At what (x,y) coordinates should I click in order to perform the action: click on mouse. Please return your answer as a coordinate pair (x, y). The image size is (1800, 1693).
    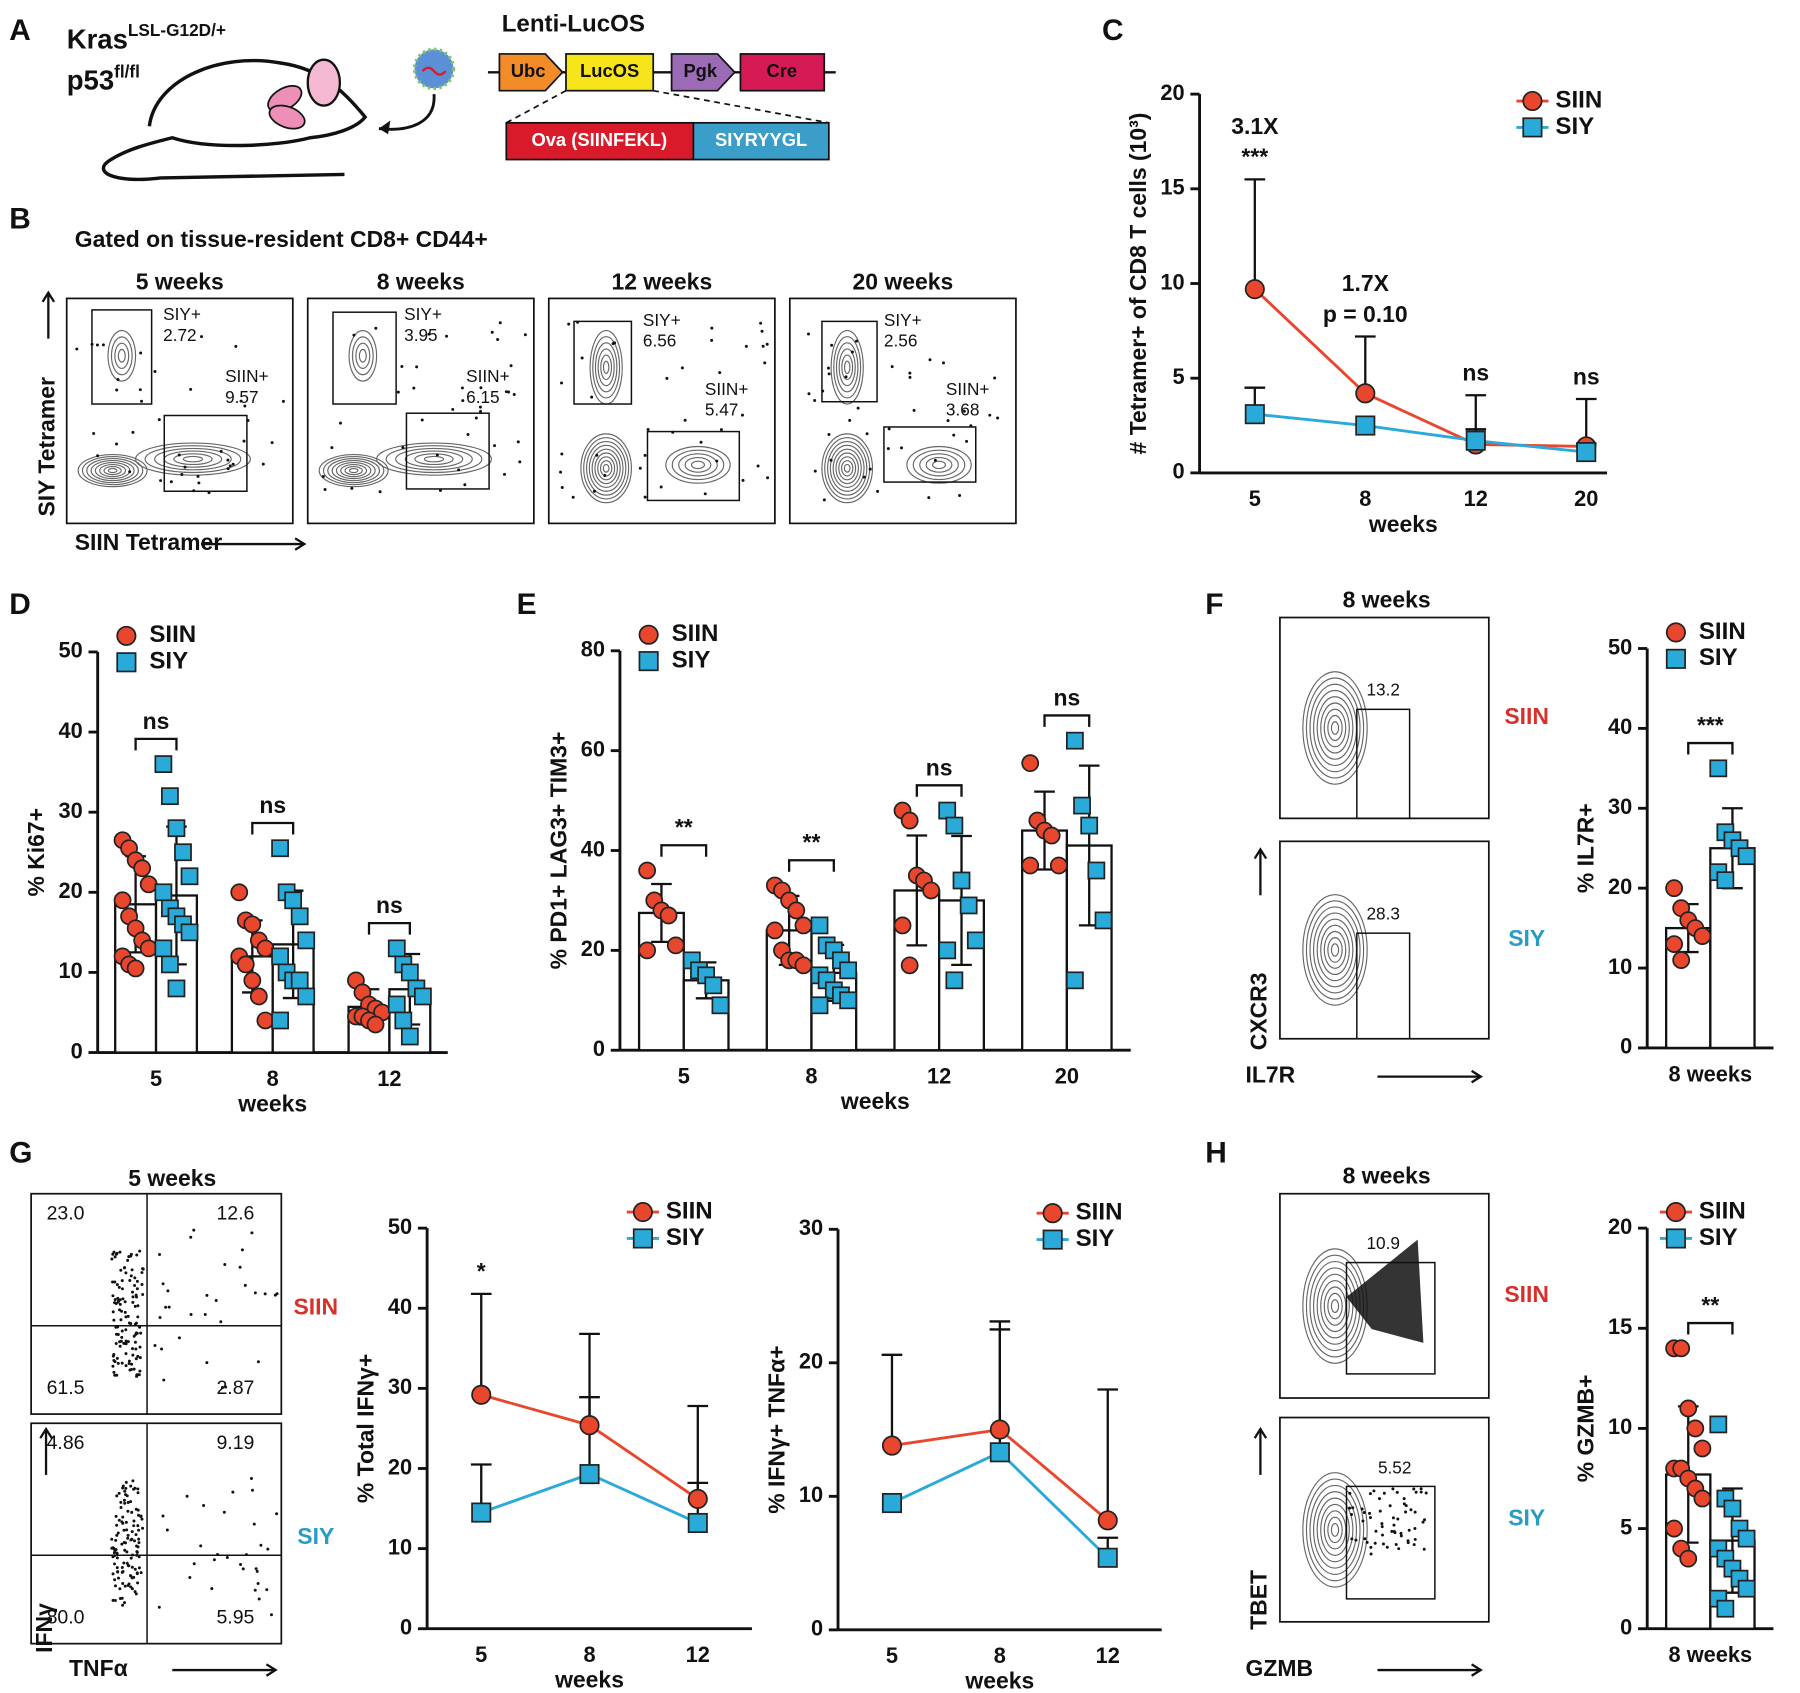
    Looking at the image, I should click on (234, 120).